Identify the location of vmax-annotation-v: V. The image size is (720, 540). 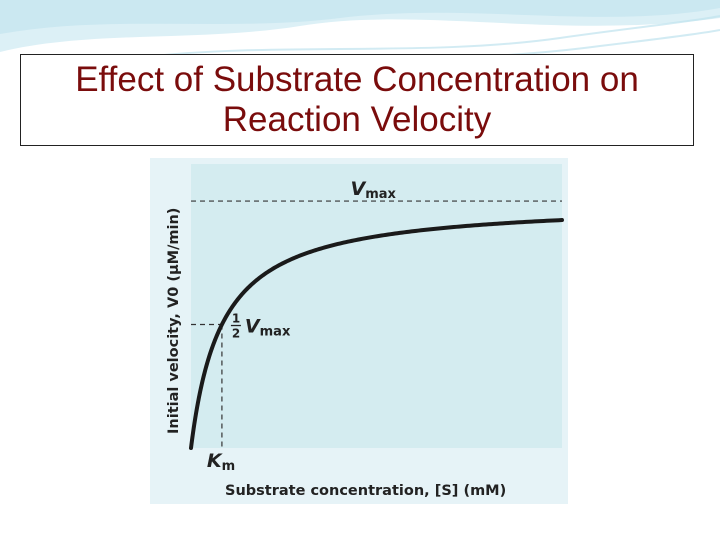
(359, 189).